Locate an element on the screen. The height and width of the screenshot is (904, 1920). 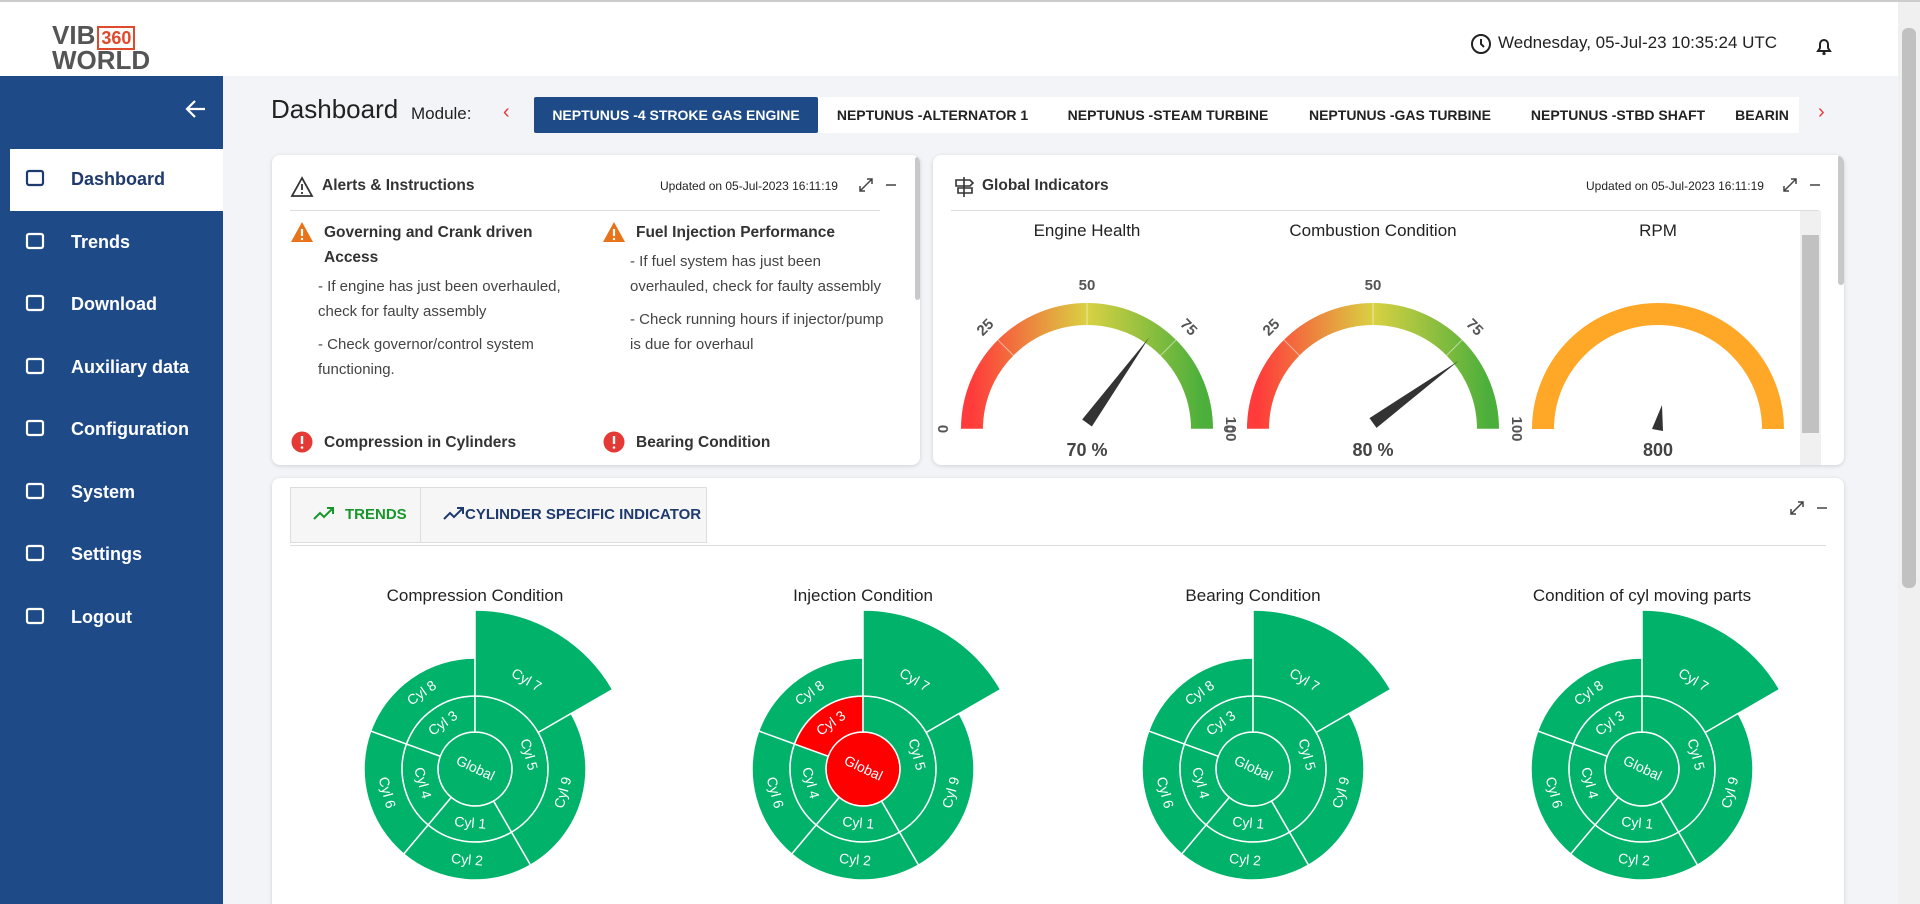
alerts-updated: Updated on 05-Jul-2023 16:11:19 is located at coordinates (749, 186).